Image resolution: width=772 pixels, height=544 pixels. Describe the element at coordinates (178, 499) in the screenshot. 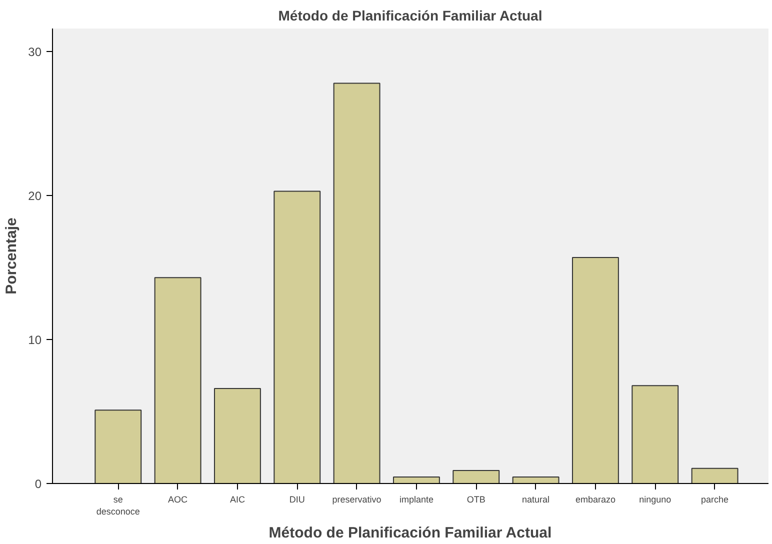

I see `x-tick-label: AOC` at that location.